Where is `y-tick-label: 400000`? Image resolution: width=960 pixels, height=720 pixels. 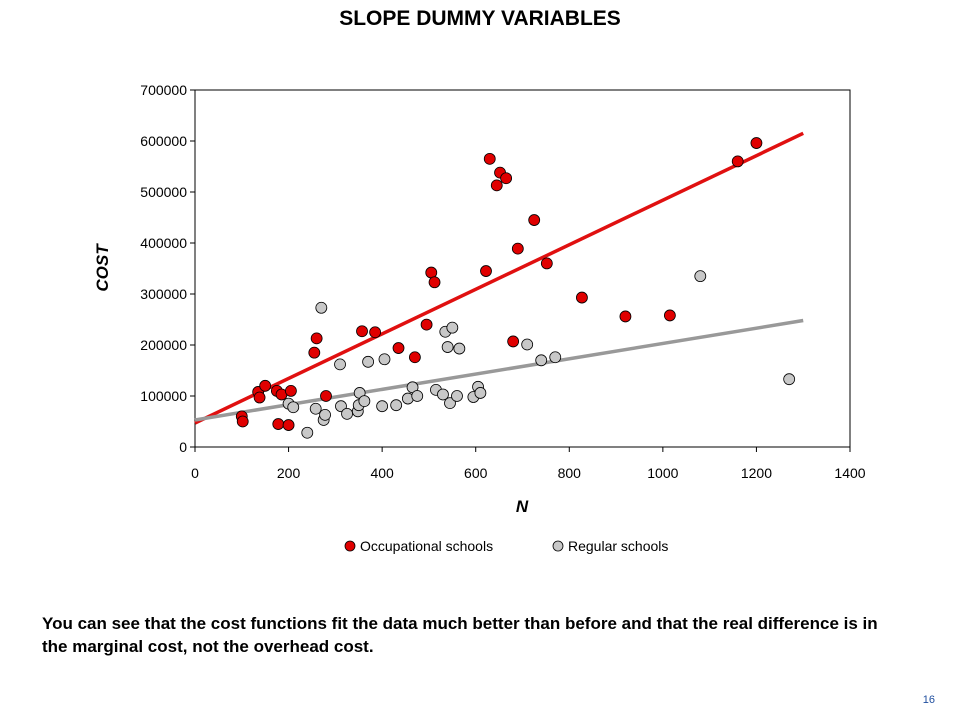
y-tick-label: 400000 is located at coordinates (163, 243).